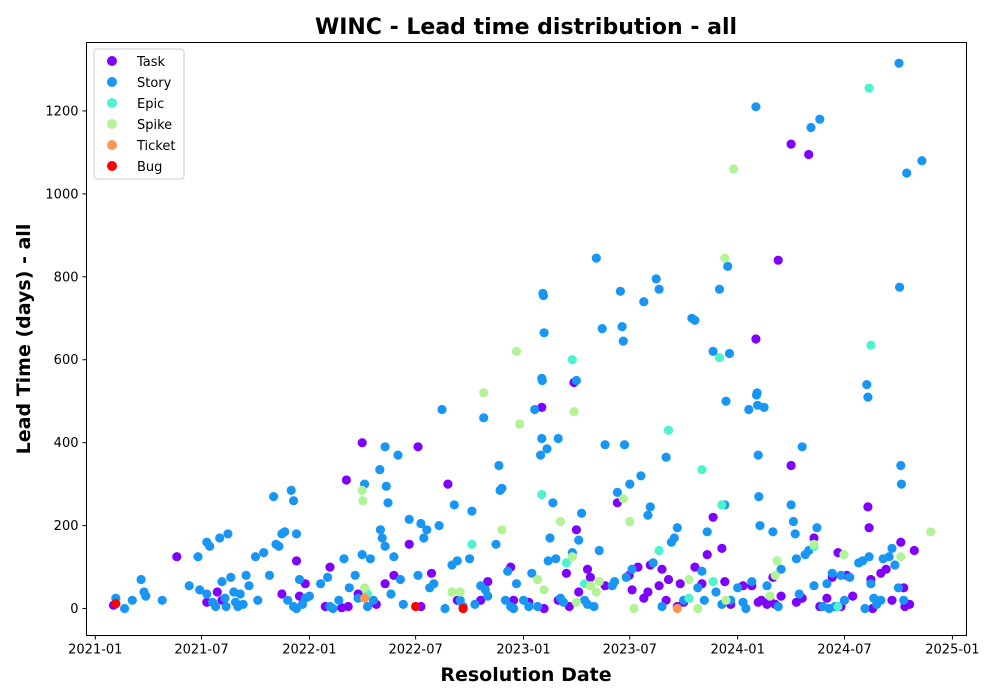  I want to click on y-tick-label-5: 1000, so click(61, 194).